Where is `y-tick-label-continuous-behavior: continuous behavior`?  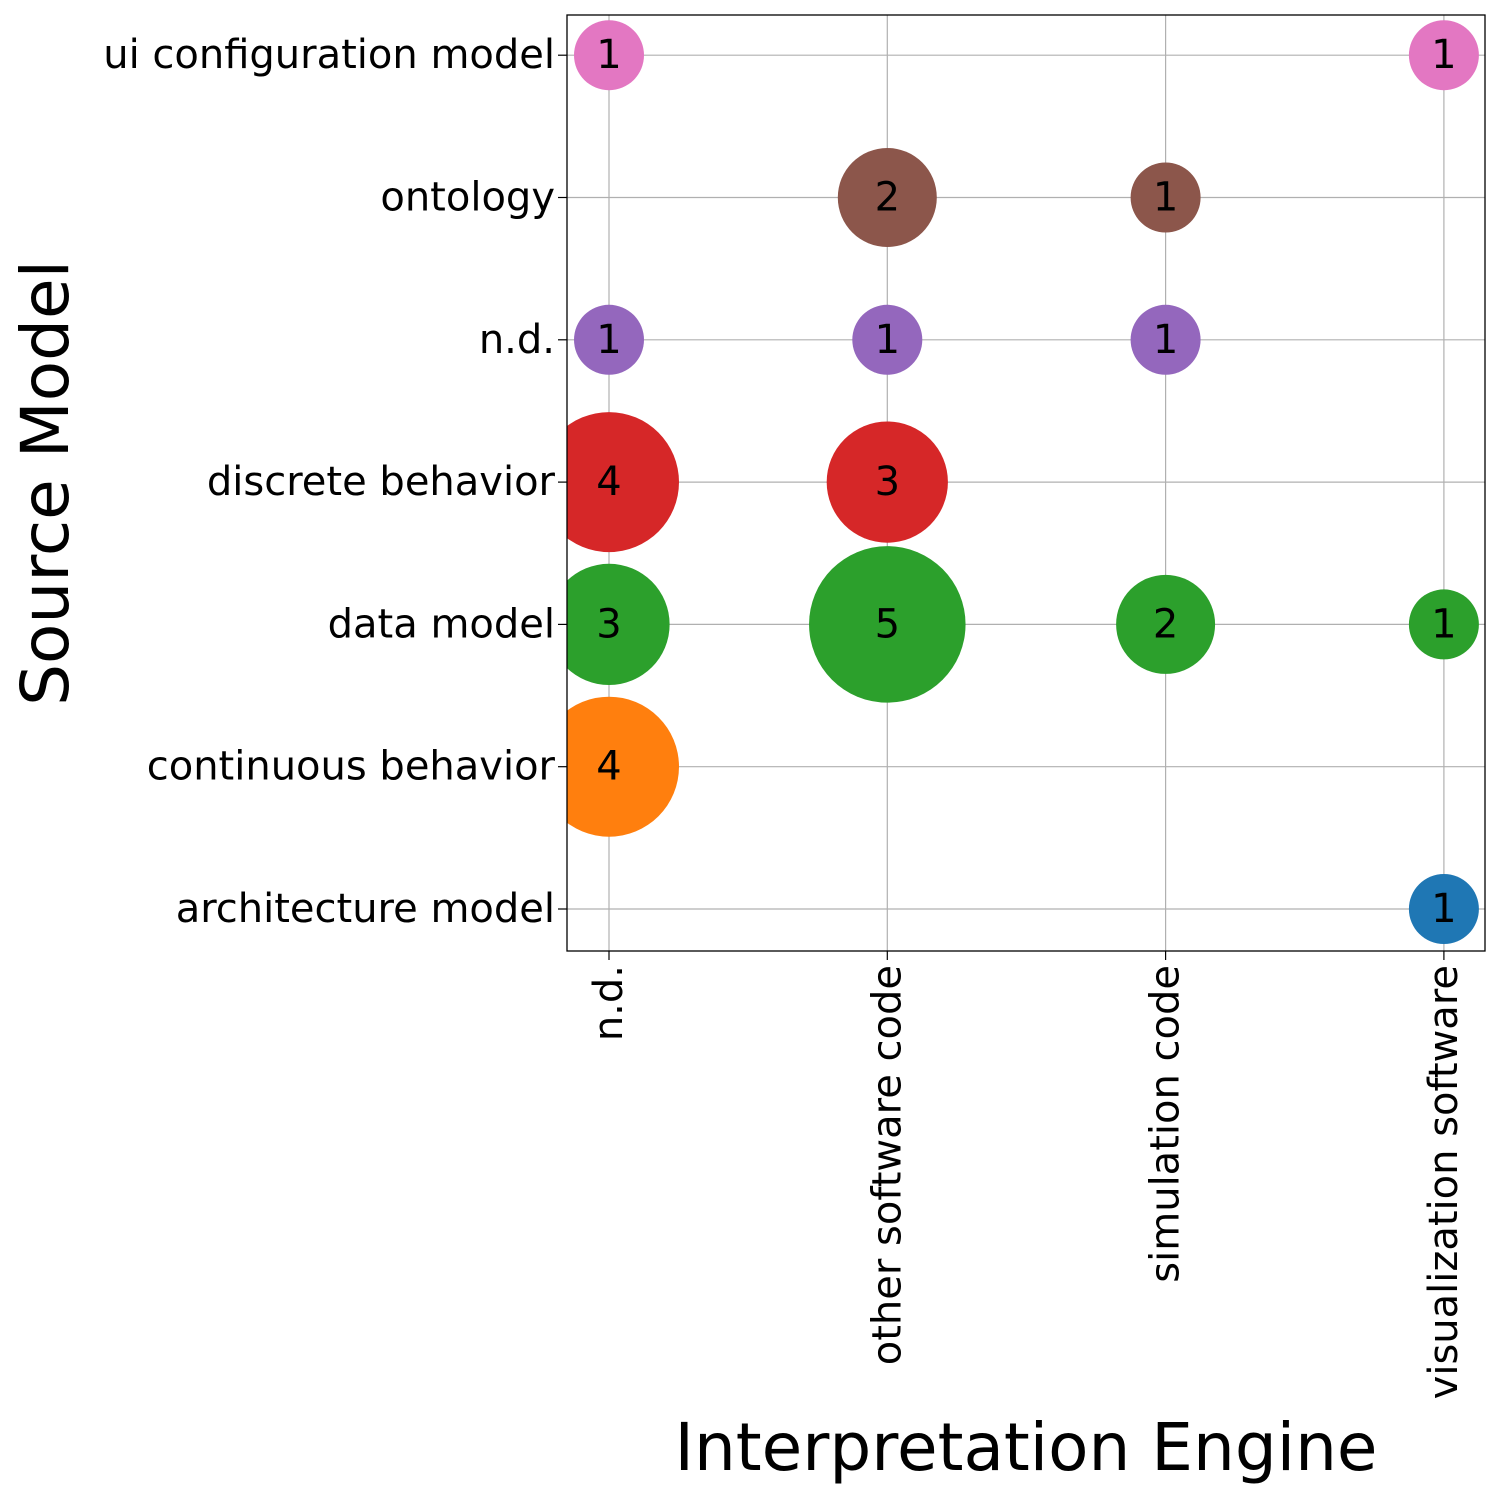 y-tick-label-continuous-behavior: continuous behavior is located at coordinates (351, 767).